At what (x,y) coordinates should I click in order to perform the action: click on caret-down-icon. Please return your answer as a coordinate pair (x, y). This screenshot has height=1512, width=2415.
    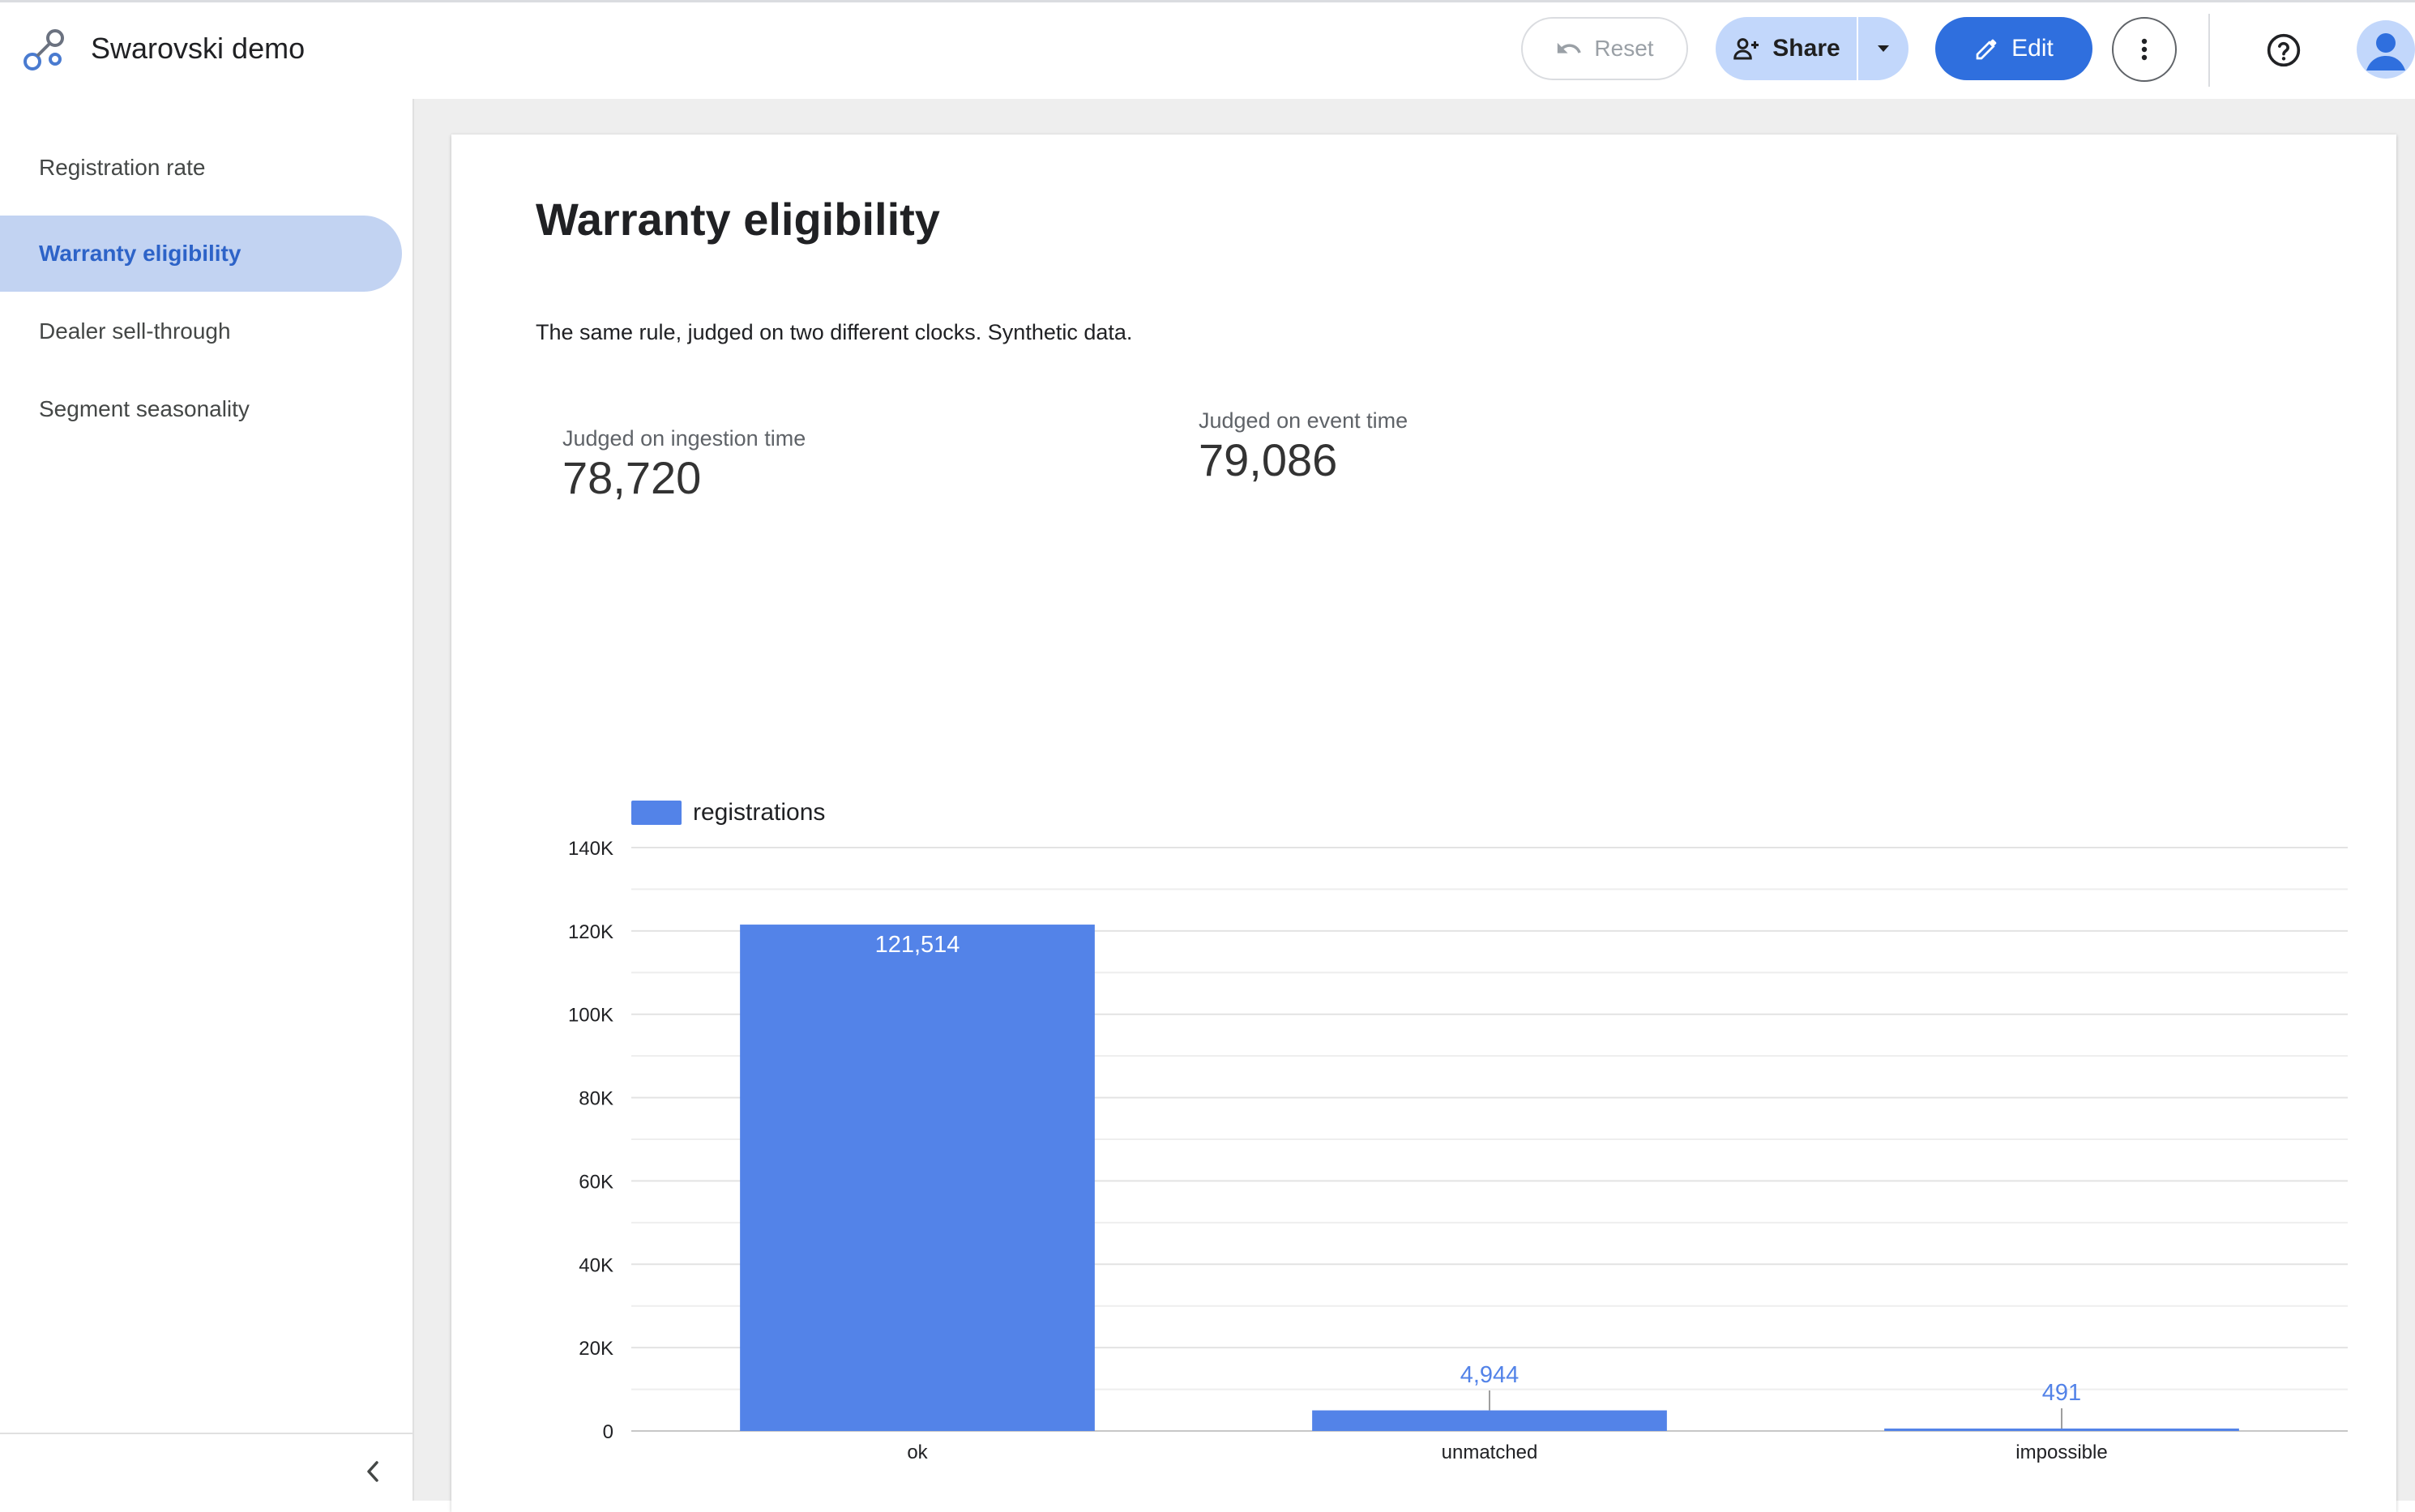
    Looking at the image, I should click on (1883, 49).